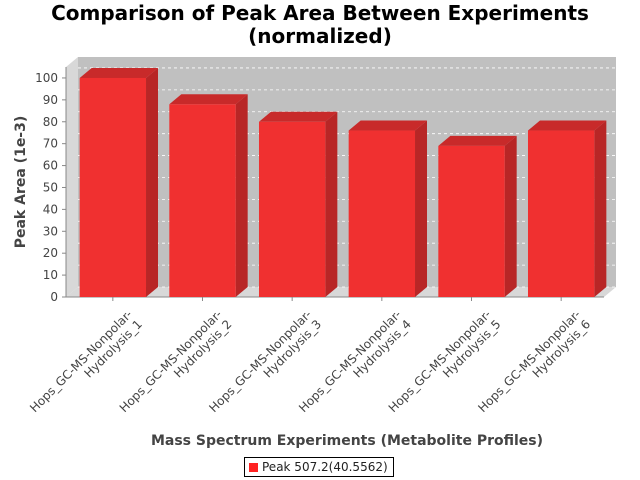  Describe the element at coordinates (72, 177) in the screenshot. I see `plot-wall` at that location.